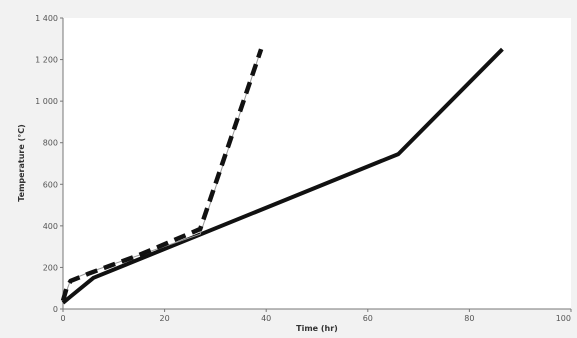 The image size is (577, 338). Describe the element at coordinates (368, 318) in the screenshot. I see `x-tick-label: 60` at that location.